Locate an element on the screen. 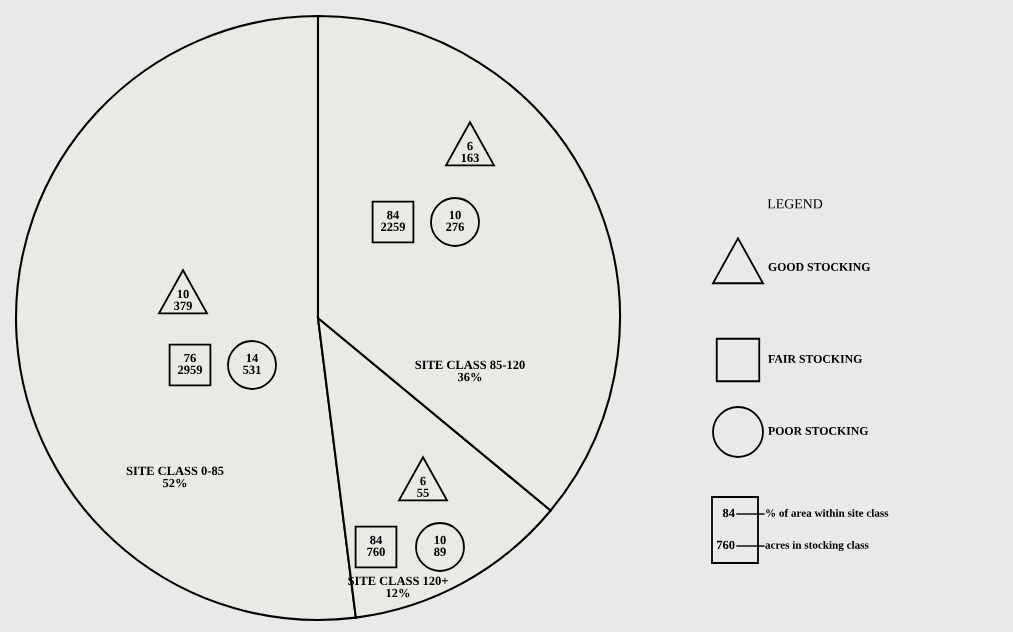 This screenshot has height=632, width=1013. text: 84 760 is located at coordinates (376, 546).